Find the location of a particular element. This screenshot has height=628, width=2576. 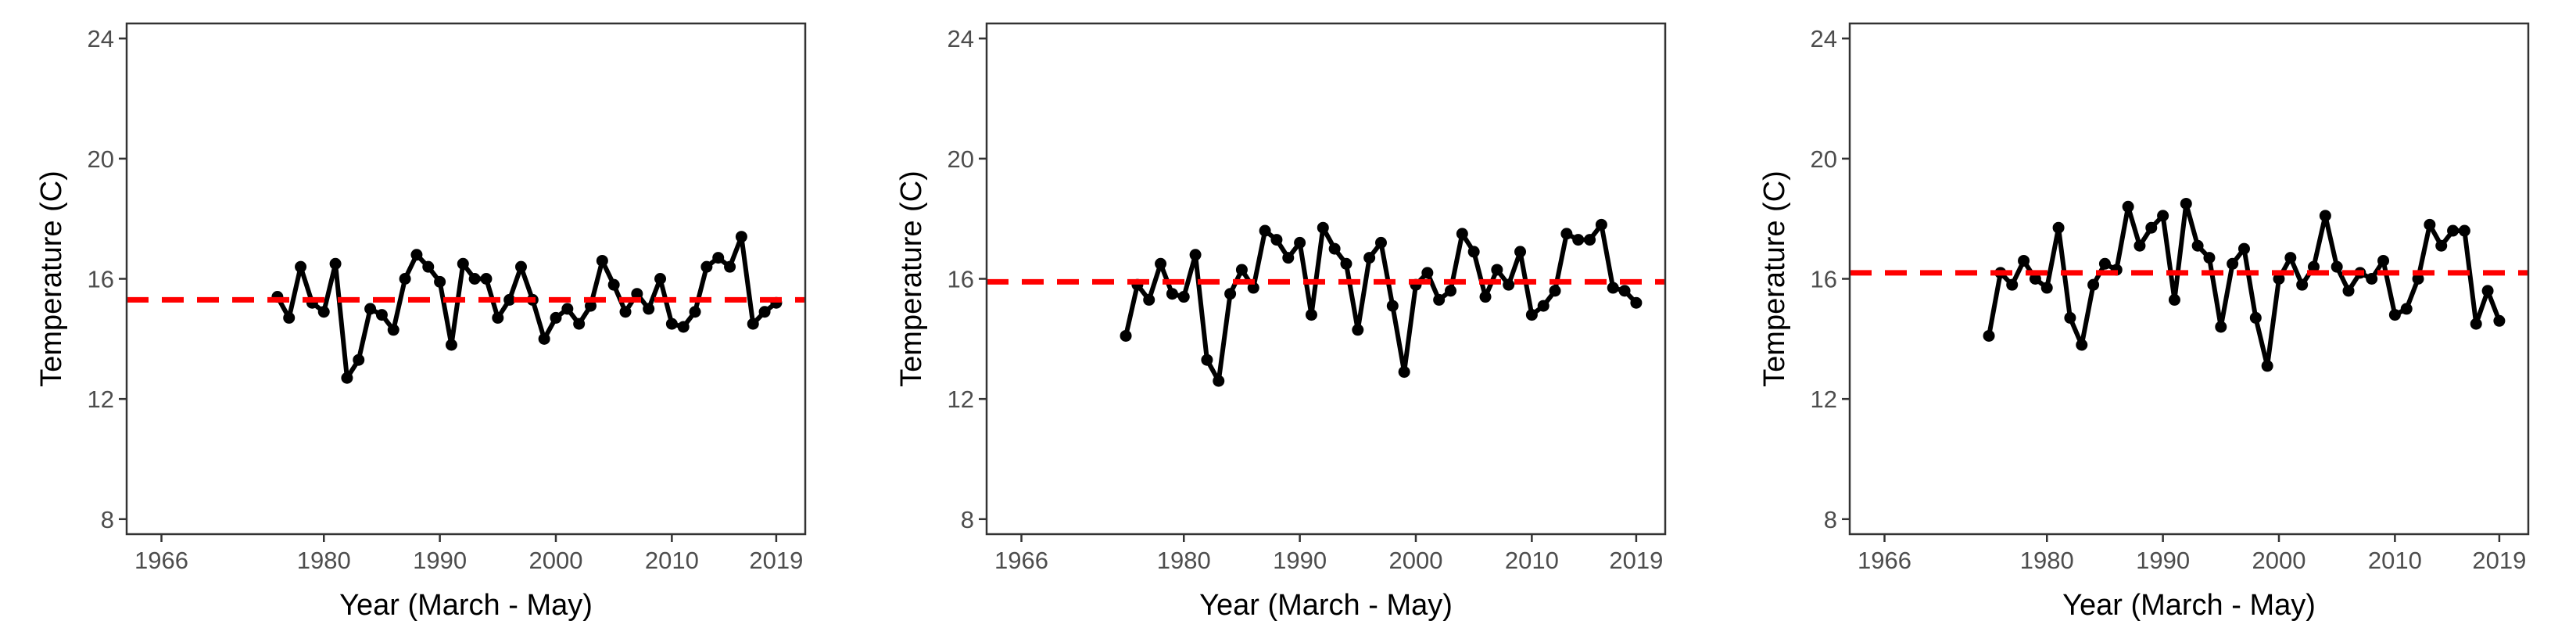

y-tick-label: 8 is located at coordinates (1830, 520).